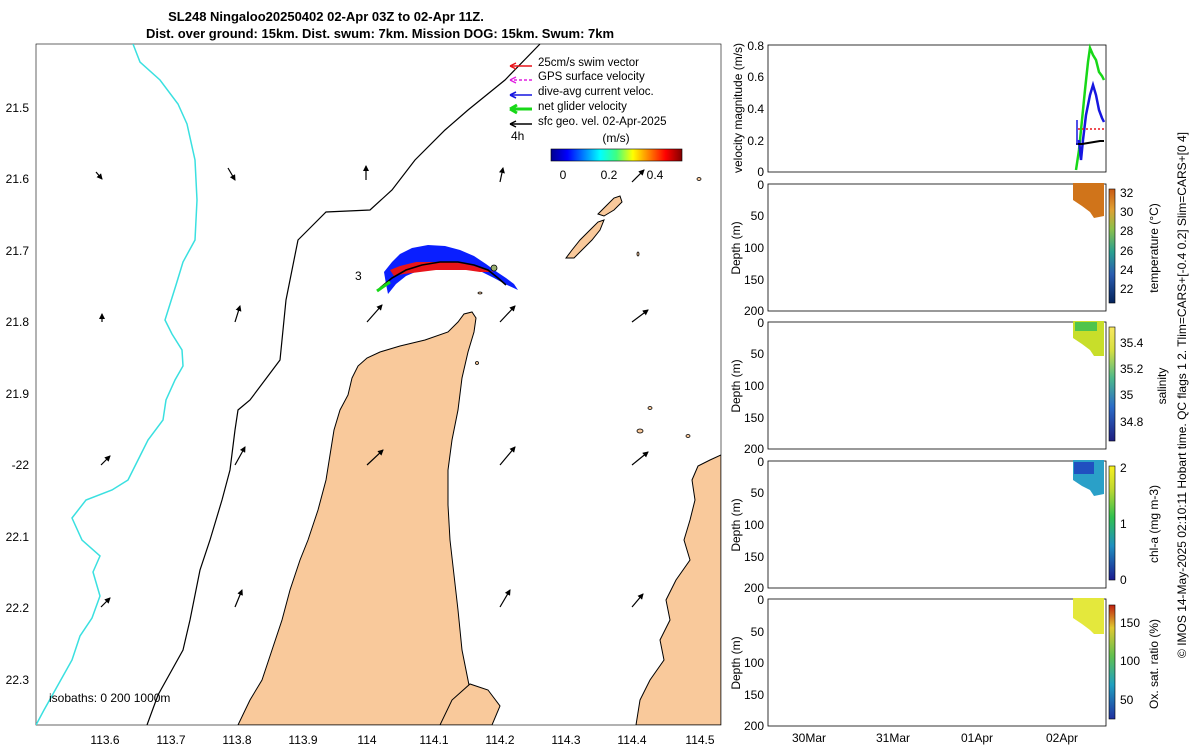 The width and height of the screenshot is (1200, 750). Describe the element at coordinates (591, 77) in the screenshot. I see `legend-label: GPS surface velocity` at that location.